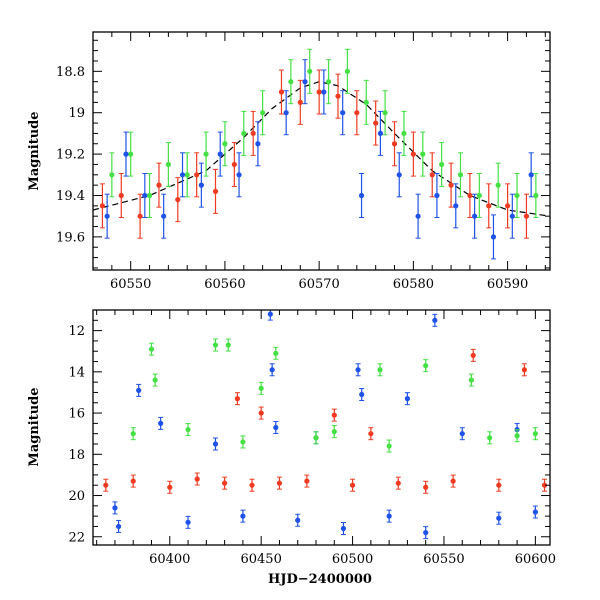  I want to click on top-y-tick-label: 19.4, so click(70, 196).